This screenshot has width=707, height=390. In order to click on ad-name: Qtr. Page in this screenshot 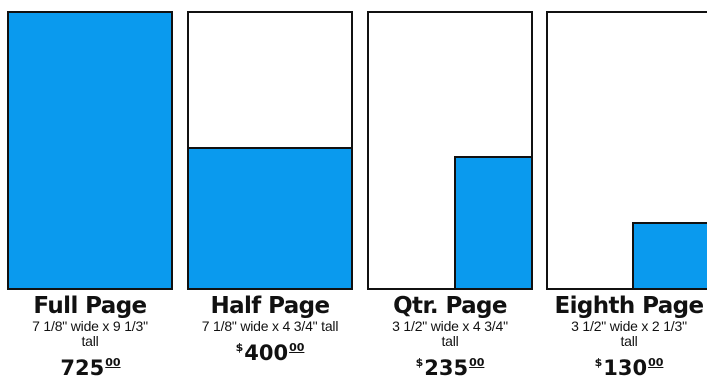, I will do `click(450, 306)`.